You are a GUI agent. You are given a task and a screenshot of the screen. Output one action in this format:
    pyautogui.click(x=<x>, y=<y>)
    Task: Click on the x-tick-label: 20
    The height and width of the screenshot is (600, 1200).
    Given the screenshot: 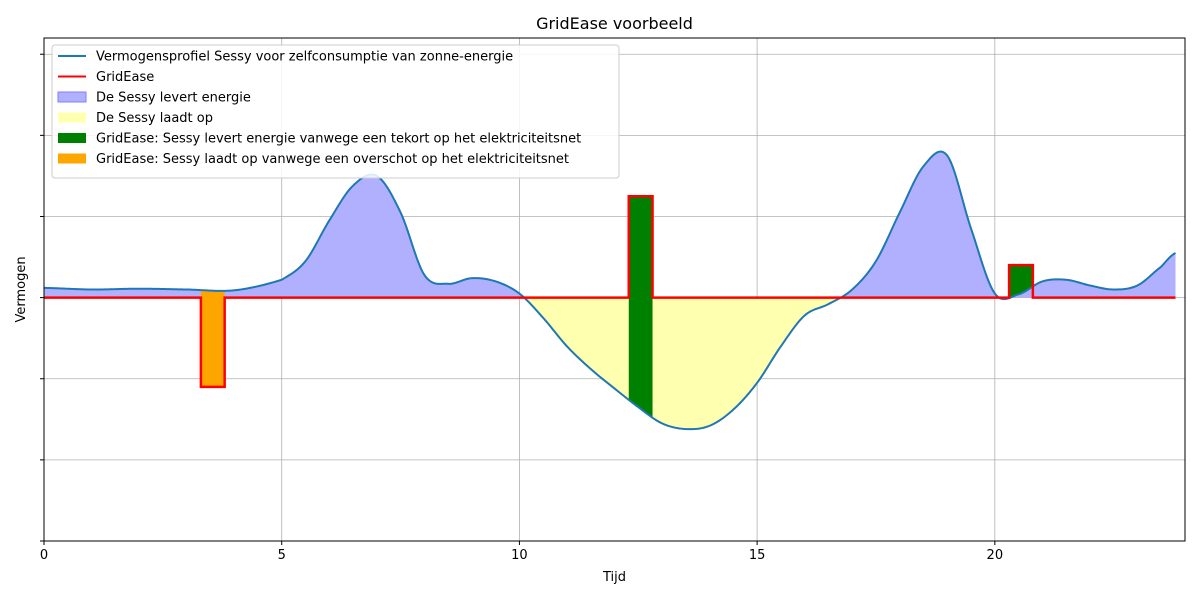 What is the action you would take?
    pyautogui.click(x=995, y=555)
    